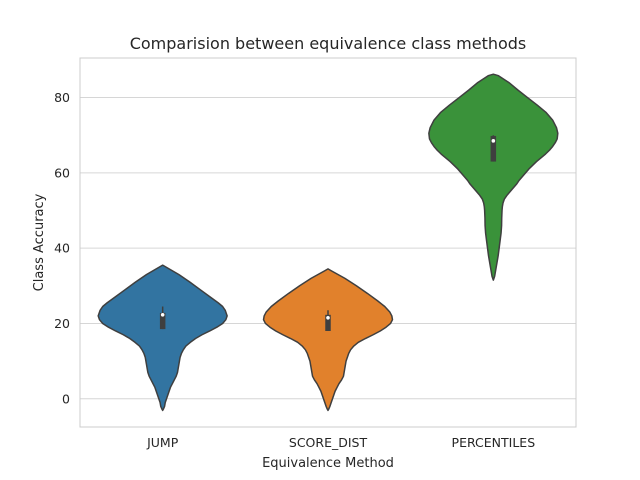 The height and width of the screenshot is (480, 640). Describe the element at coordinates (328, 463) in the screenshot. I see `x-axis-label: Equivalence Method` at that location.